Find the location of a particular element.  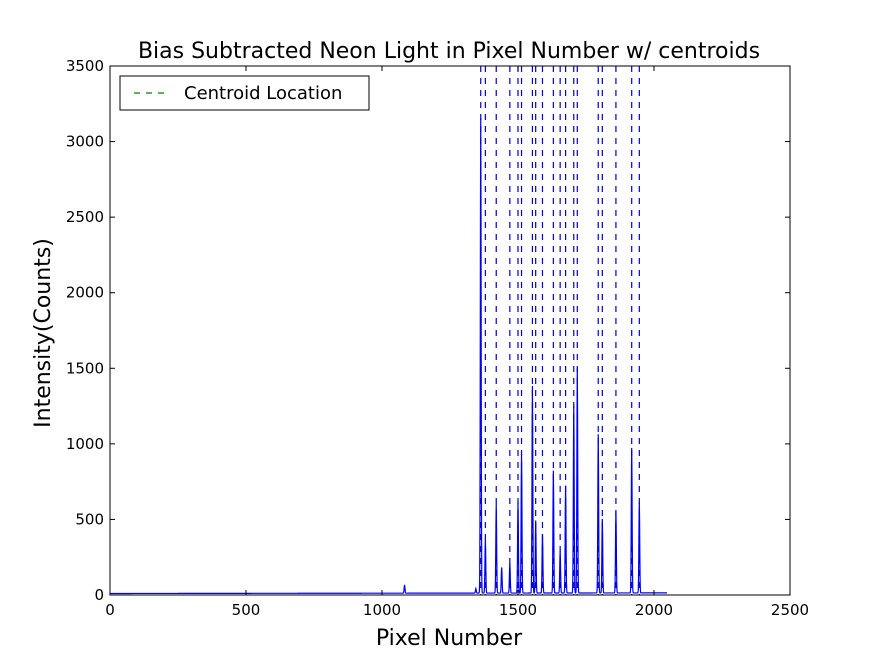

x-tick-label-0: 0 is located at coordinates (110, 610).